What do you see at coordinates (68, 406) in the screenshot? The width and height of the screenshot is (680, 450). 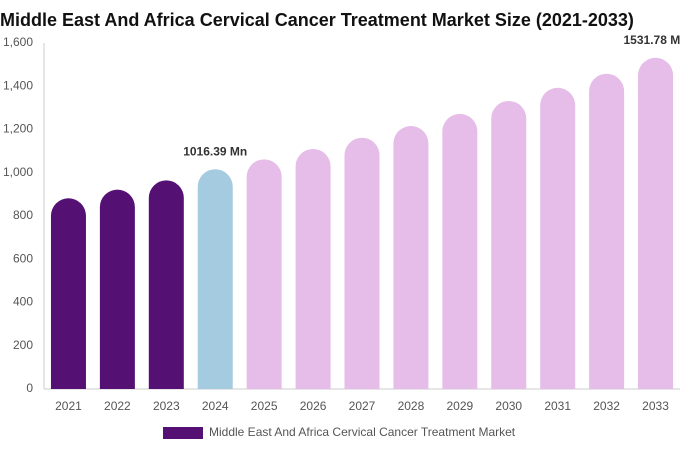 I see `x-tick-label: 2021` at bounding box center [68, 406].